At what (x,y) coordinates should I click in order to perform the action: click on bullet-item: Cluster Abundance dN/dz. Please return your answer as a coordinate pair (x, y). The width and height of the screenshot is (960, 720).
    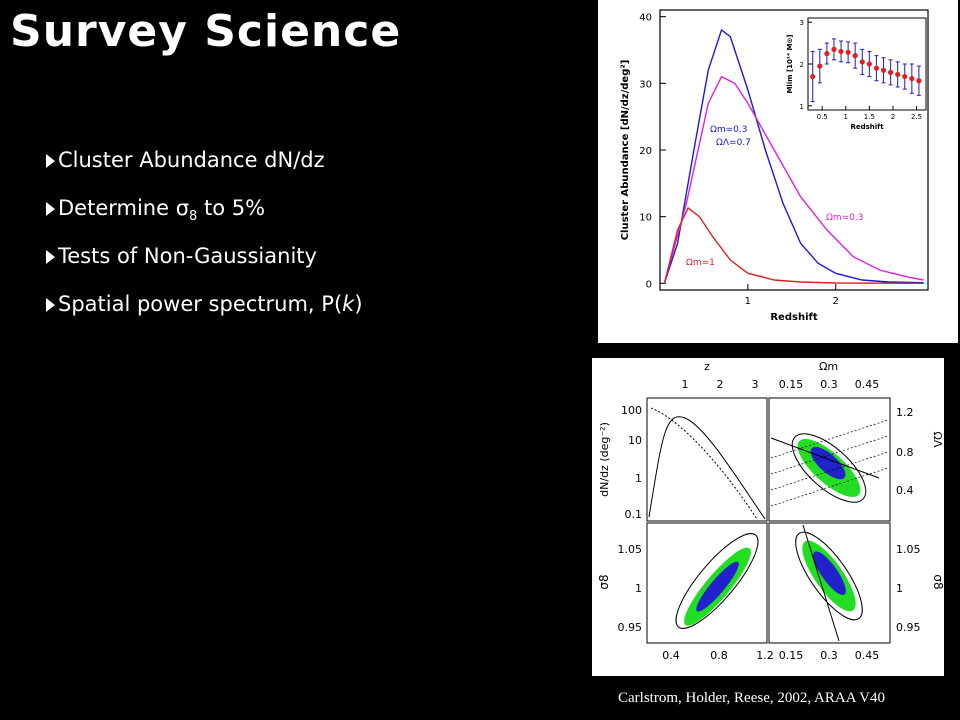
    Looking at the image, I should click on (204, 172).